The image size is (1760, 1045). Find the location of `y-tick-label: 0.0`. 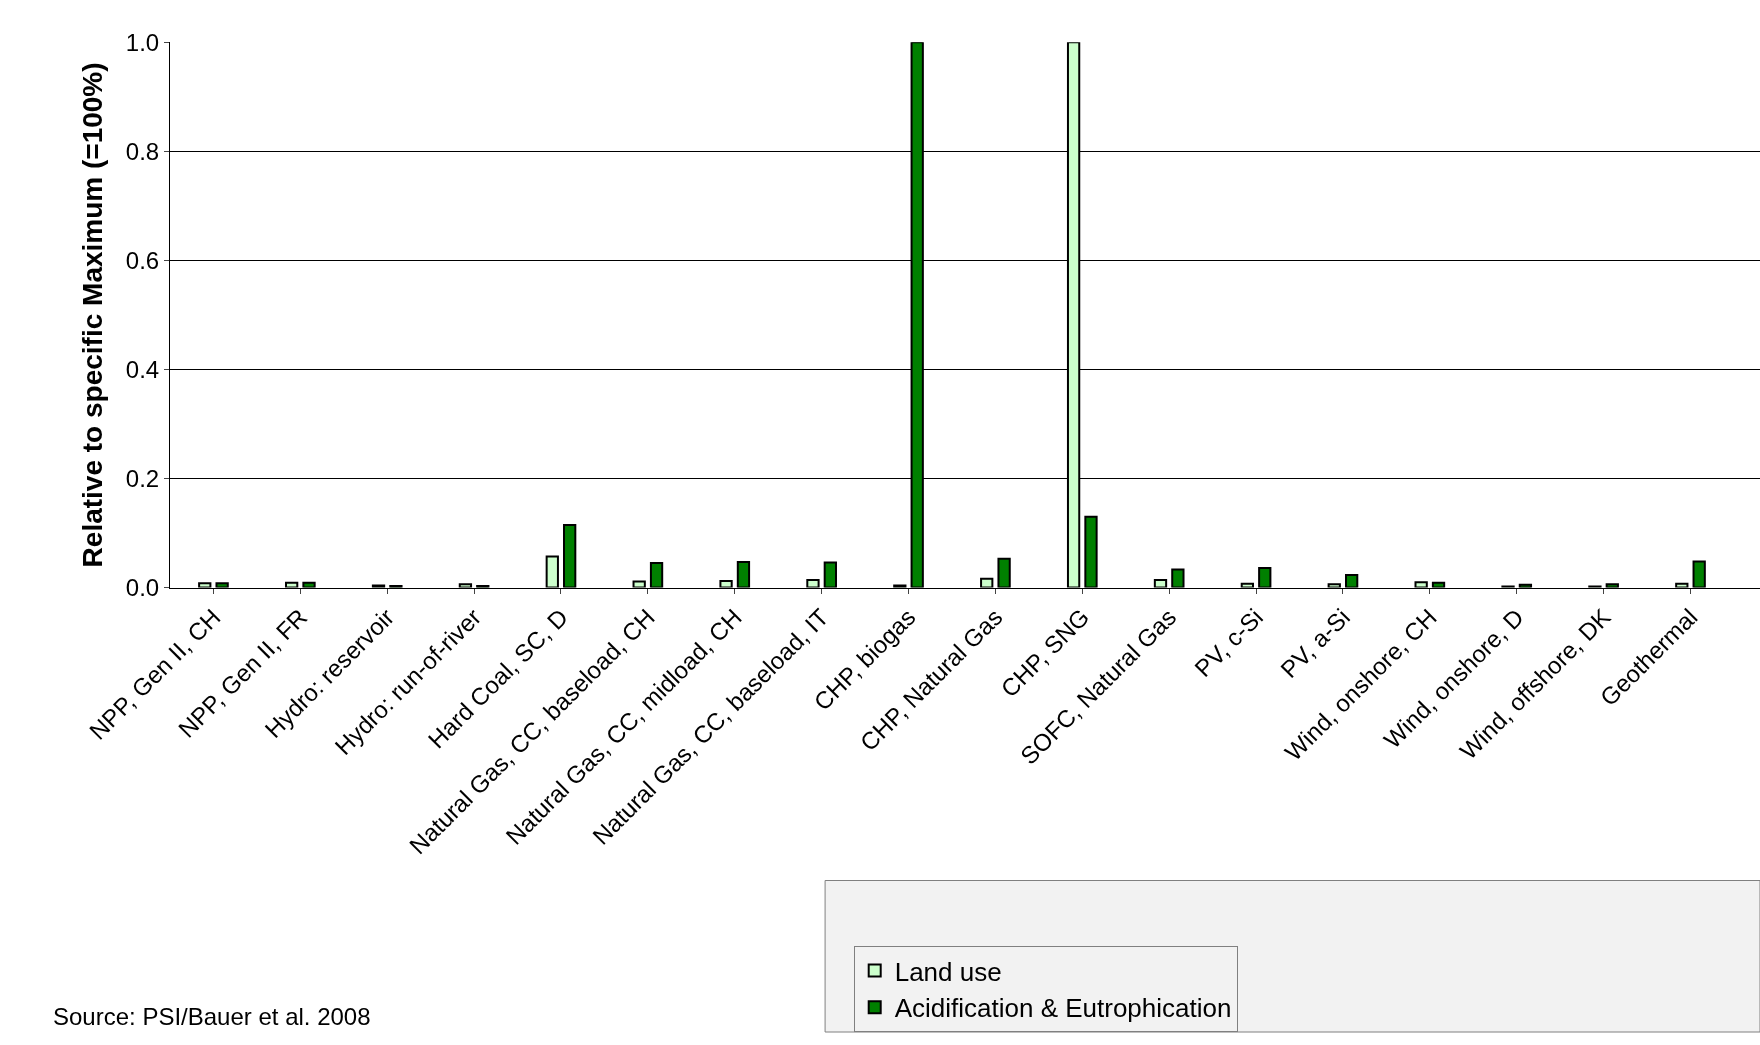

y-tick-label: 0.0 is located at coordinates (142, 587).